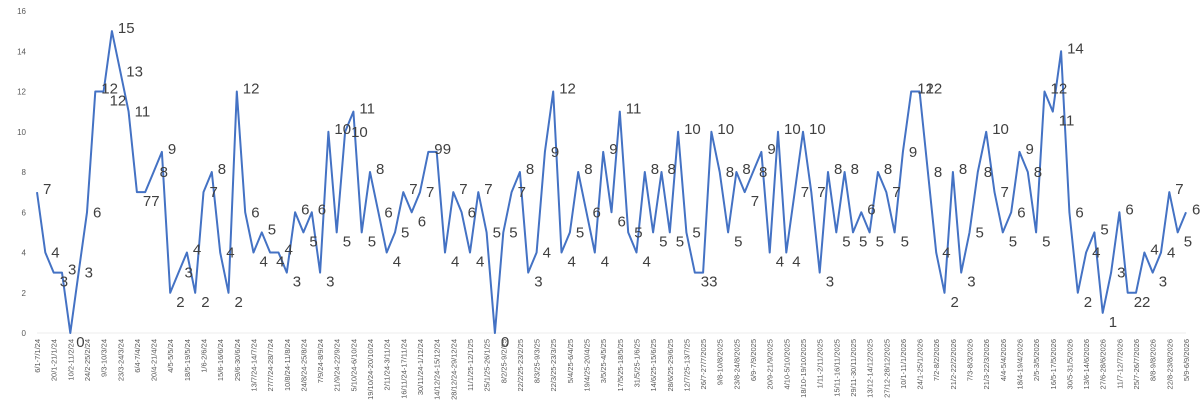 The height and width of the screenshot is (401, 1200). Describe the element at coordinates (387, 364) in the screenshot. I see `x-tick-label: 2/11/24-3/11/24` at that location.